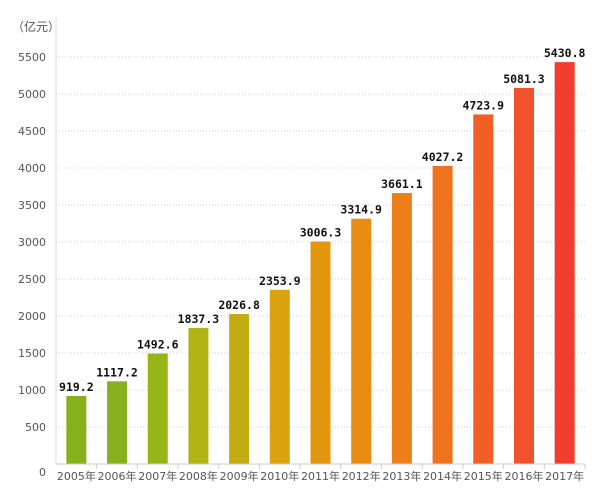 The width and height of the screenshot is (595, 494). I want to click on data-label: 919.2, so click(76, 387).